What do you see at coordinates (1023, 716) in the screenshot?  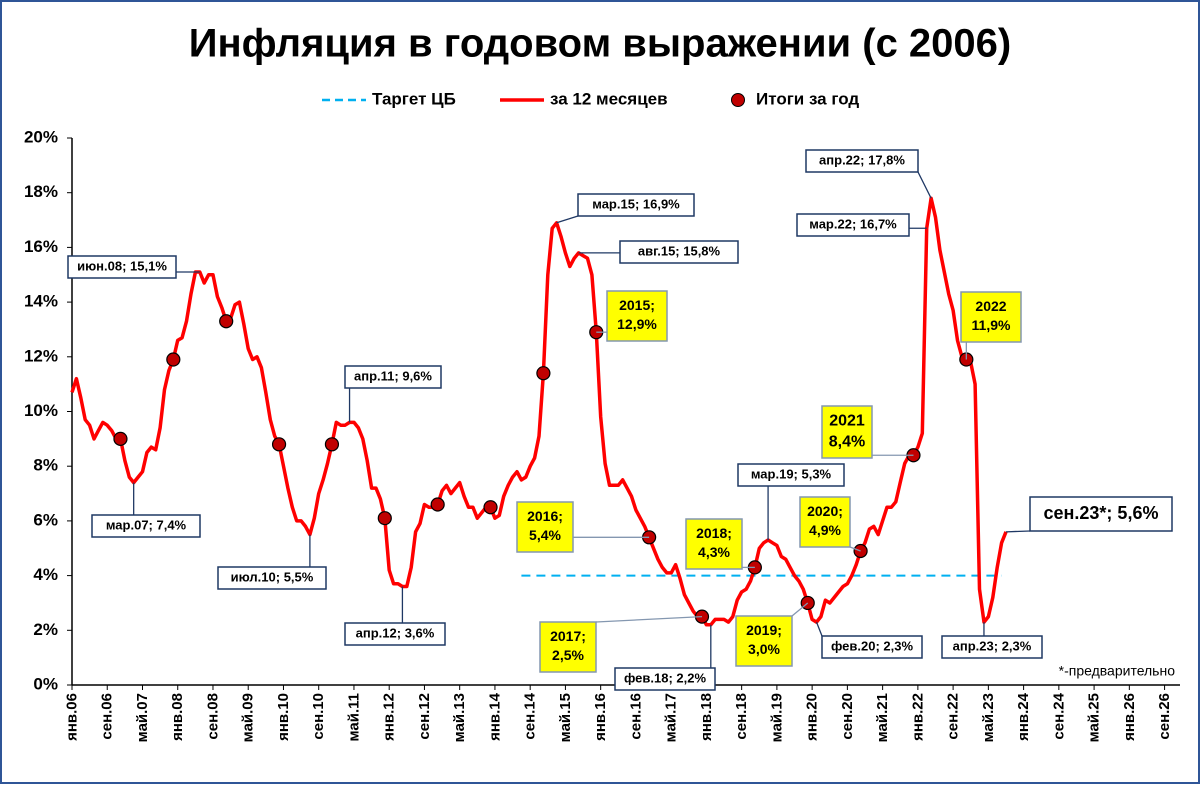 I see `x-tick-label: янв.24` at bounding box center [1023, 716].